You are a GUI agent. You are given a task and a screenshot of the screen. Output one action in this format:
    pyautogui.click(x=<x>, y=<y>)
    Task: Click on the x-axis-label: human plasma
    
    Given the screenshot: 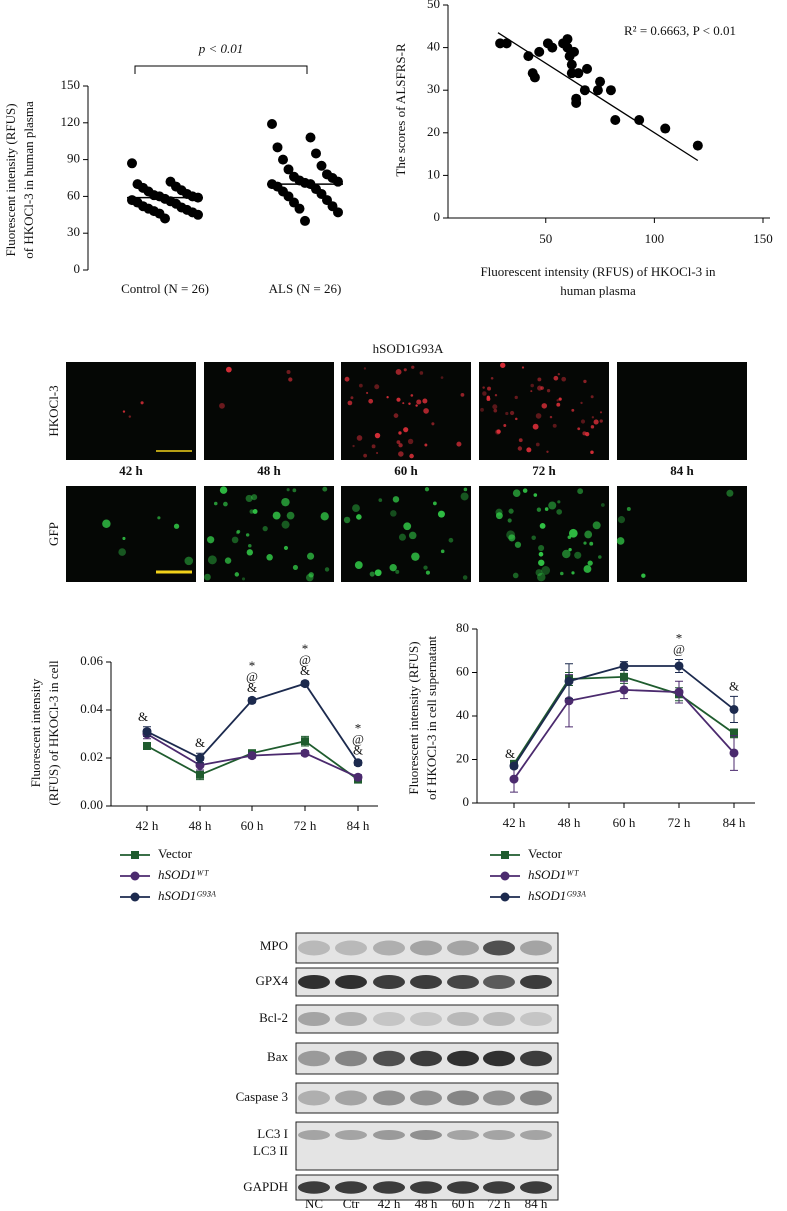 What is the action you would take?
    pyautogui.click(x=598, y=290)
    